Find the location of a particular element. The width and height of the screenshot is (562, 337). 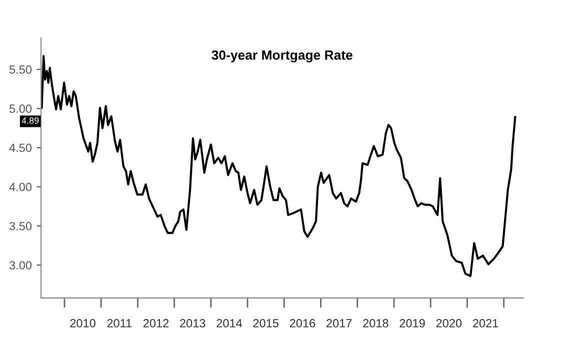

x-tick-label: 2016 is located at coordinates (303, 323).